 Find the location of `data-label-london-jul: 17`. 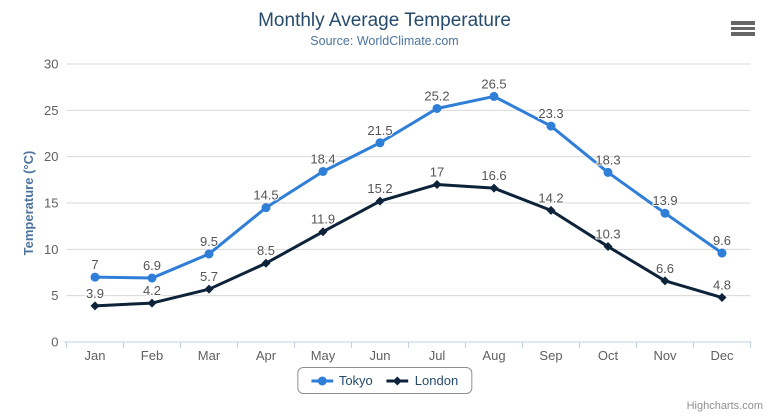

data-label-london-jul: 17 is located at coordinates (437, 171).